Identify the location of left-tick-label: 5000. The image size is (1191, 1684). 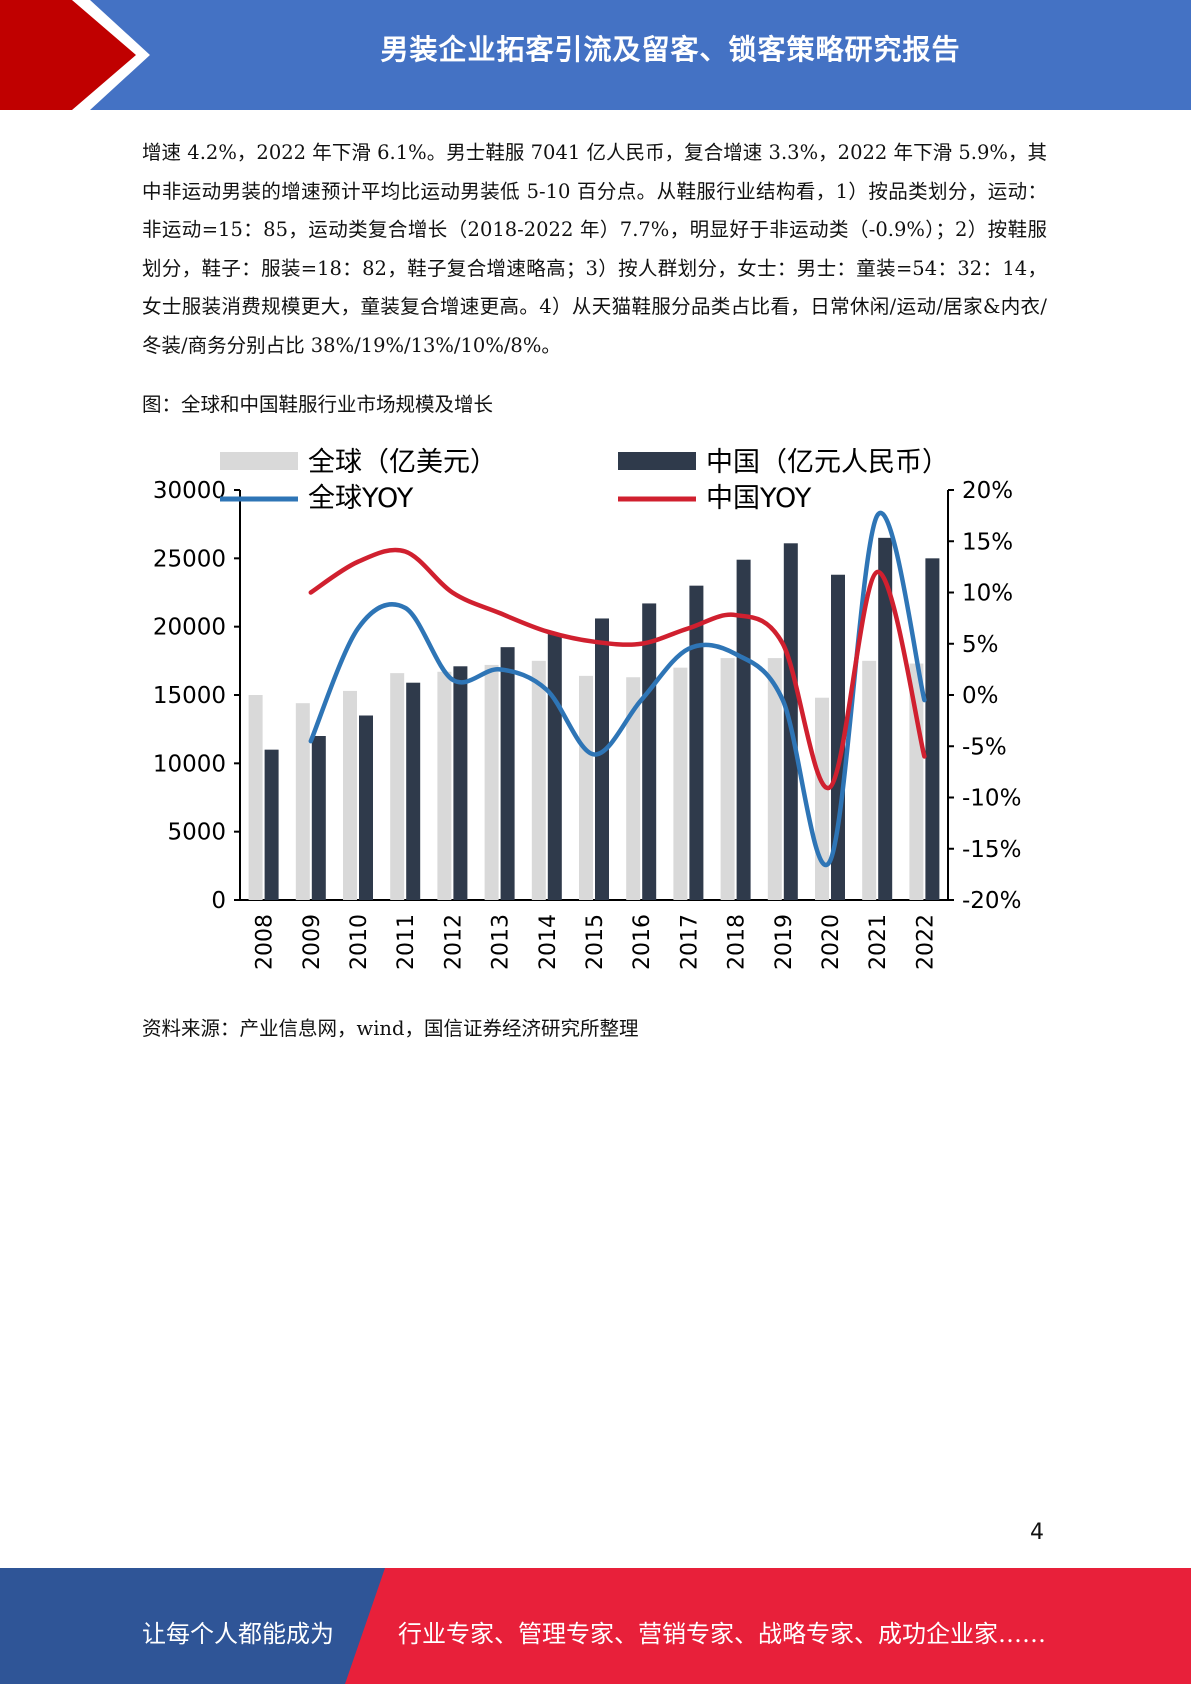
(196, 833).